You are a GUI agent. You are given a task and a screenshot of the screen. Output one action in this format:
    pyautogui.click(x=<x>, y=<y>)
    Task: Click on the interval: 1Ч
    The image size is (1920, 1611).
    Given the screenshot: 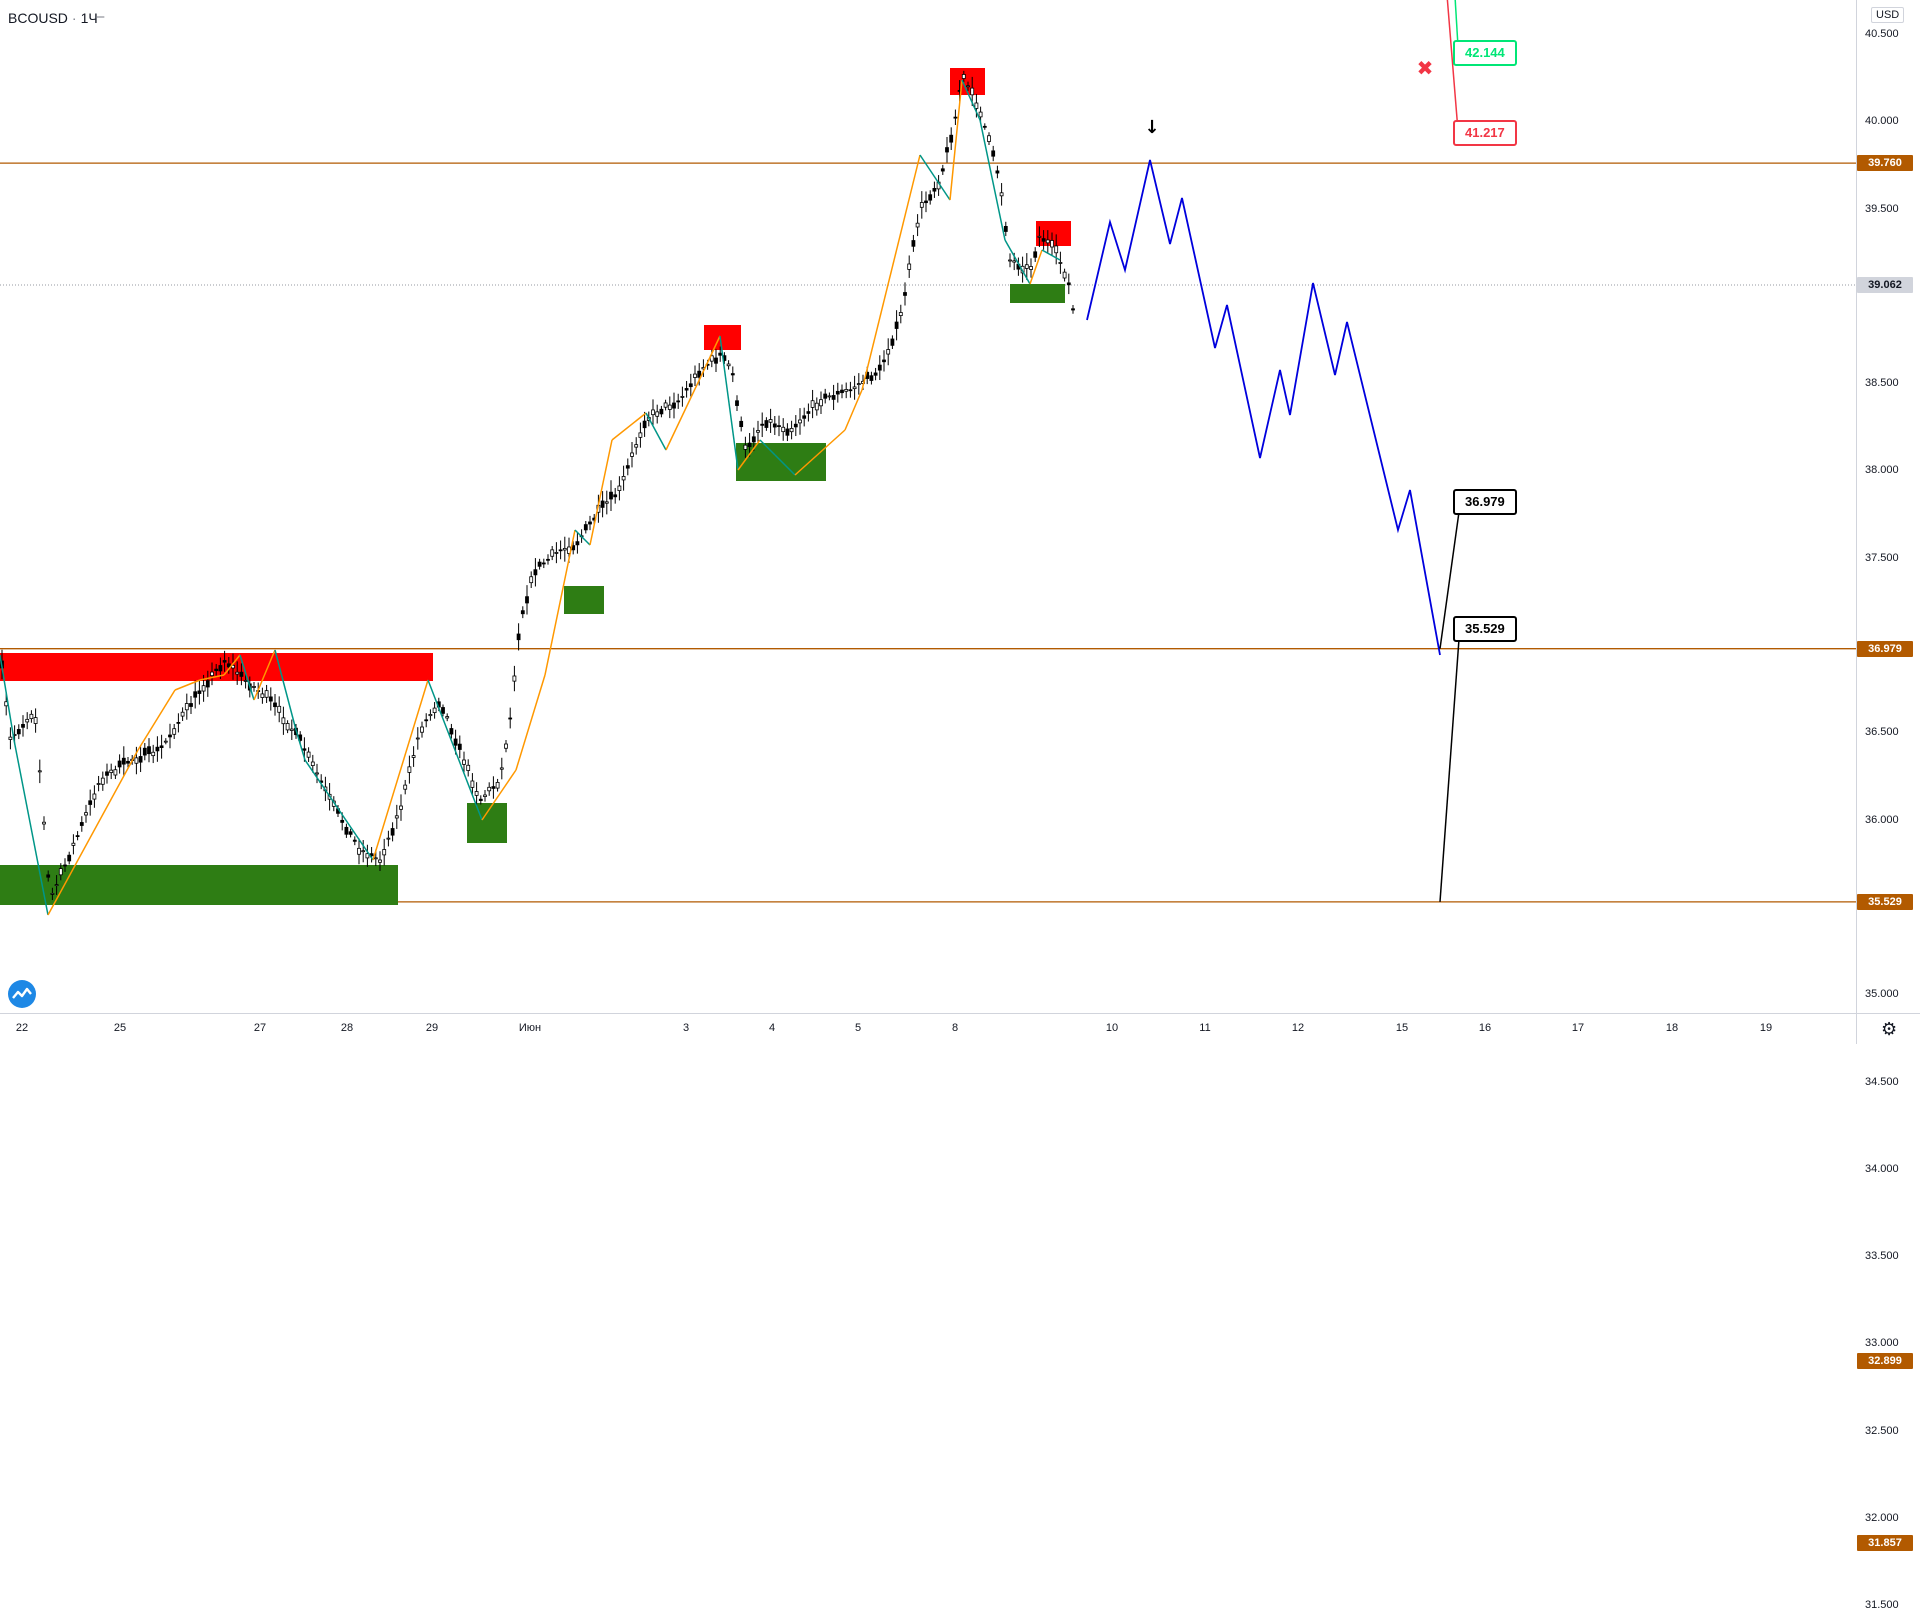 What is the action you would take?
    pyautogui.click(x=89, y=18)
    